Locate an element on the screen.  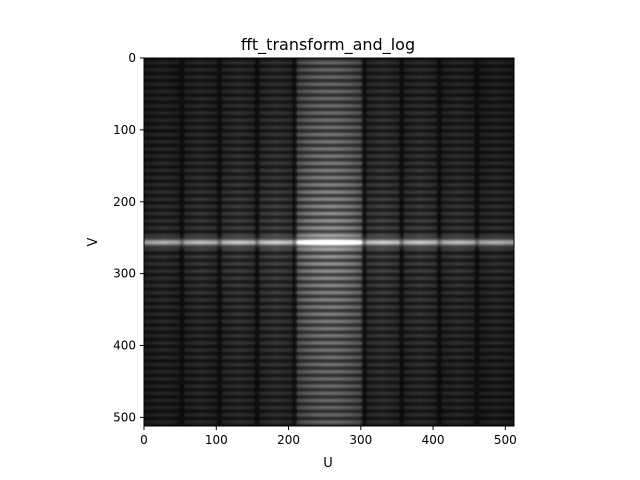
x-tick-label: 200 is located at coordinates (288, 440).